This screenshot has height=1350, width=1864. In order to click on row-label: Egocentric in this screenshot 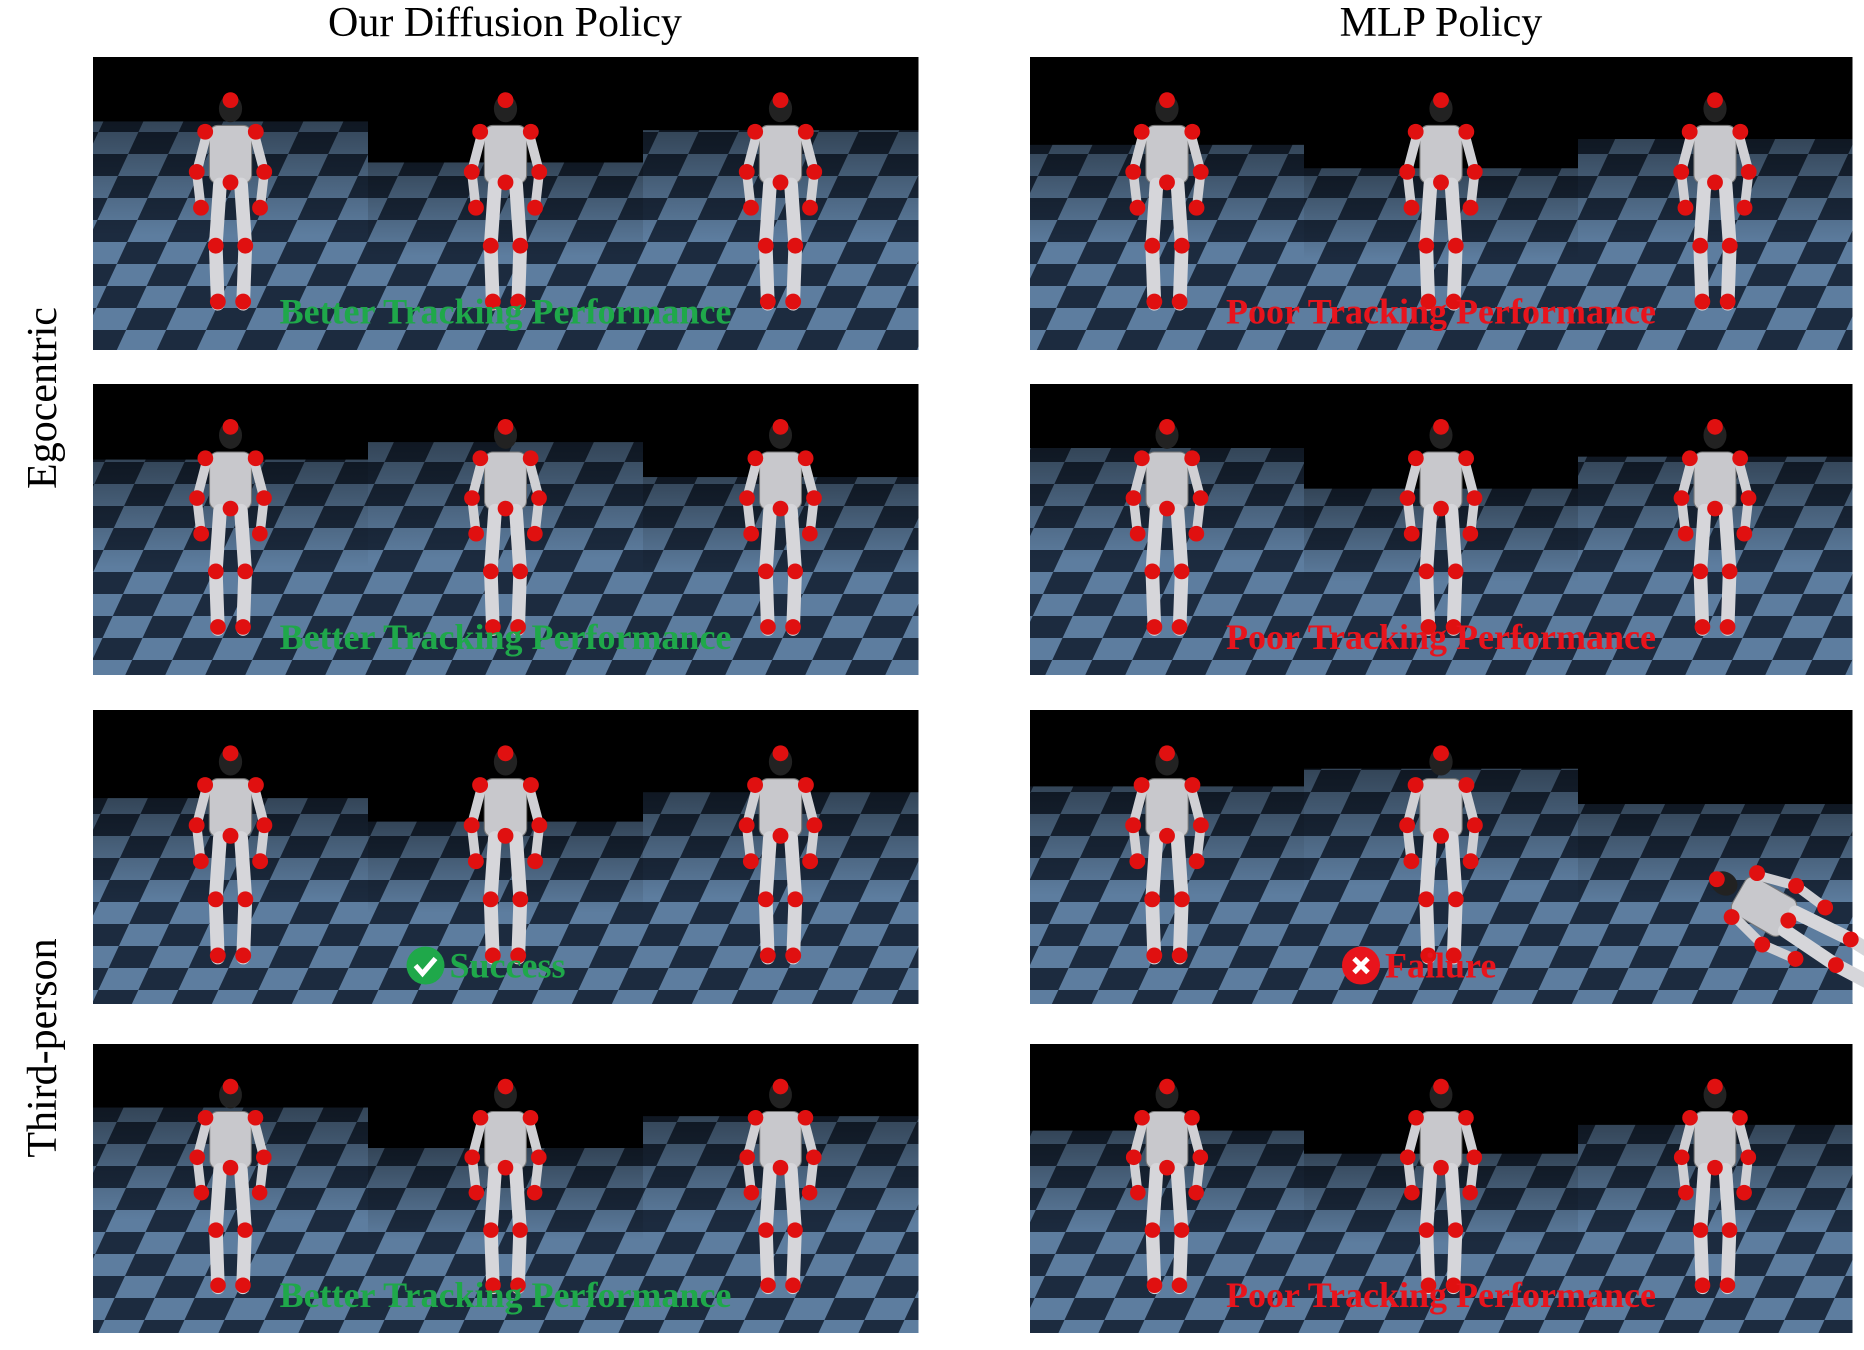, I will do `click(43, 398)`.